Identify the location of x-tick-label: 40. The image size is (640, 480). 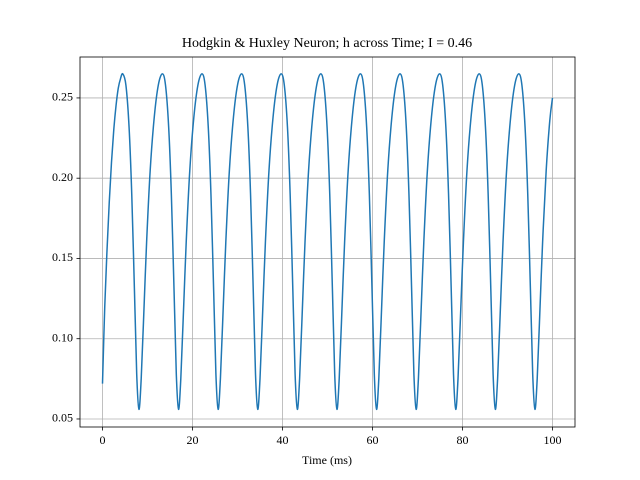
(283, 440).